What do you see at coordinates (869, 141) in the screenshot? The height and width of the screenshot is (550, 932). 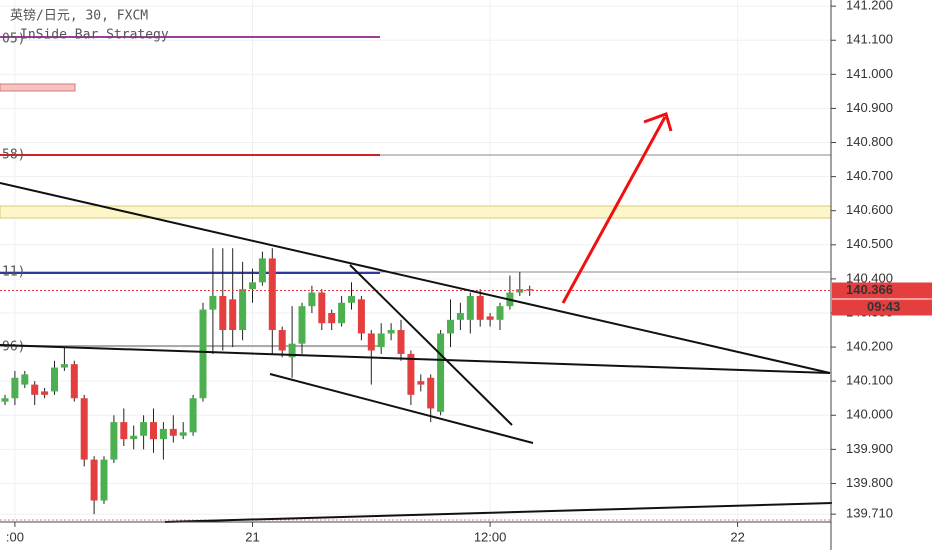 I see `y-tick-label: 140.800` at bounding box center [869, 141].